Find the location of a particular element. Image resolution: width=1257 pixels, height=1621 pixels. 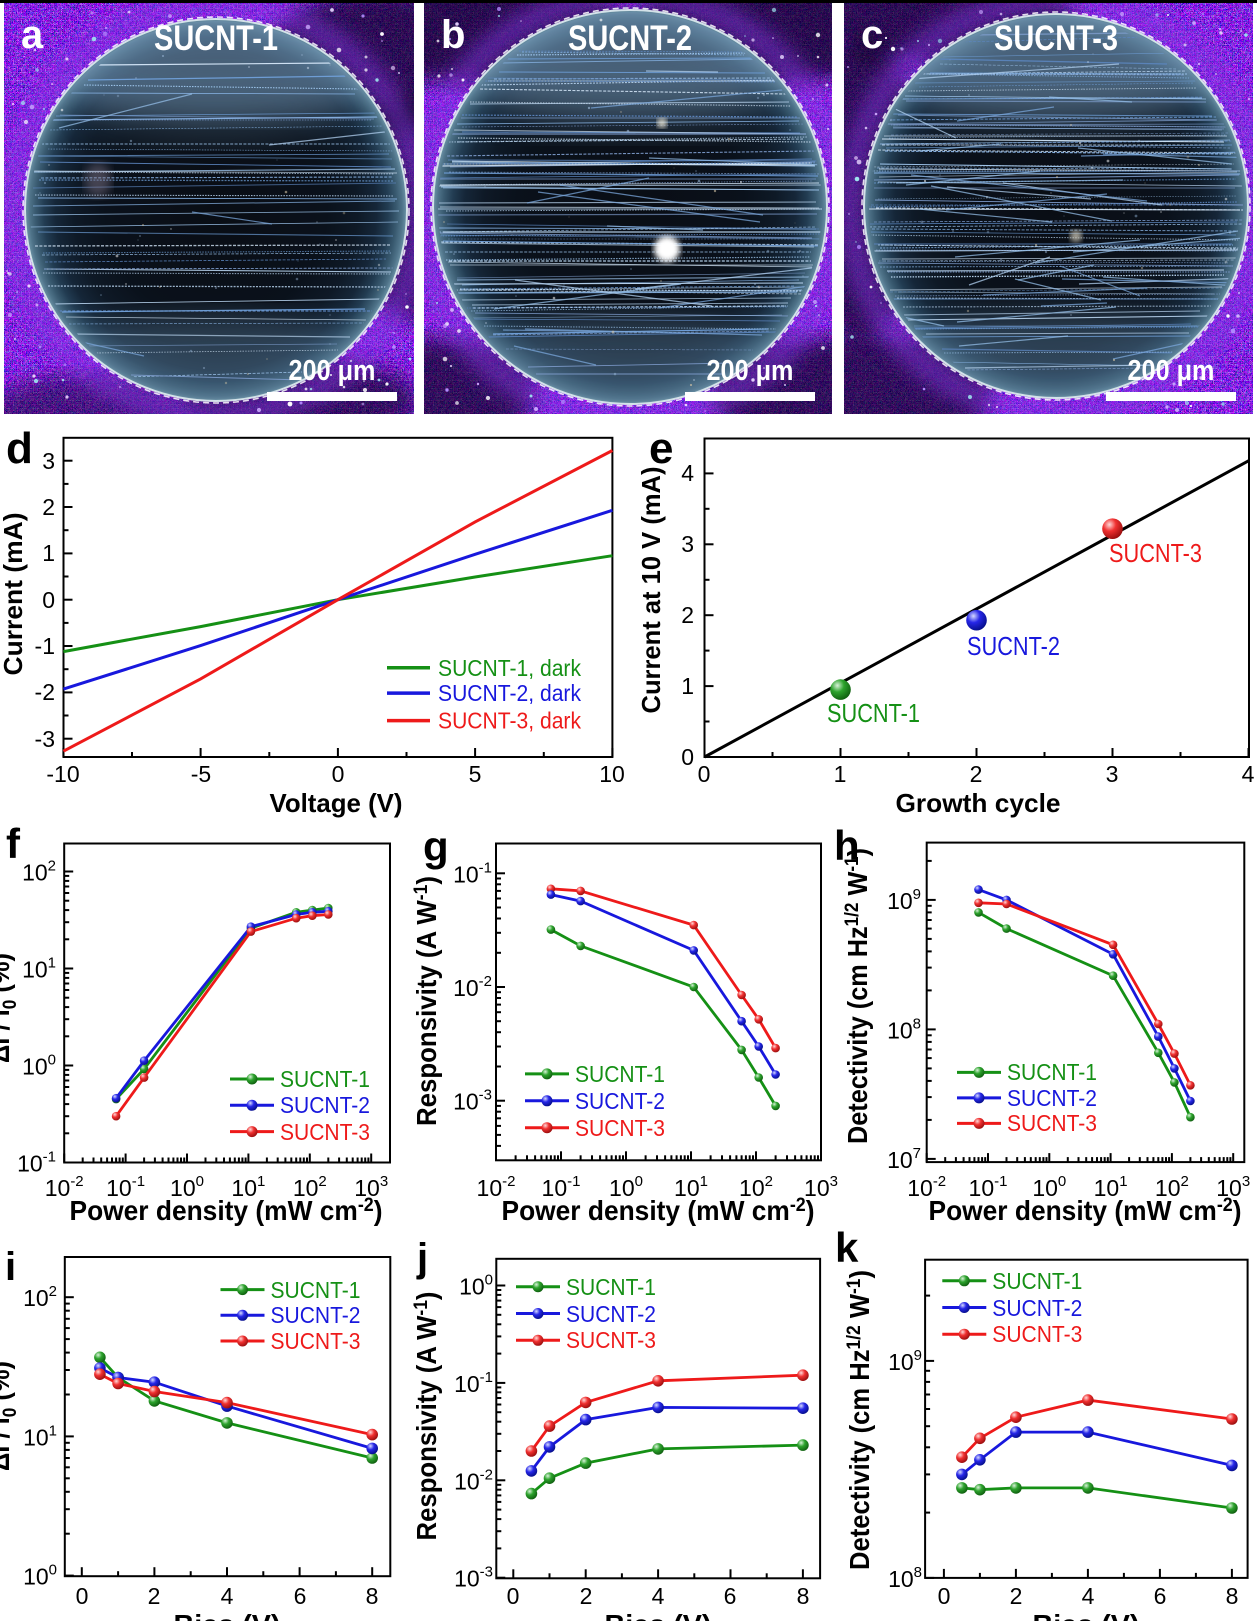

svg-text: e is located at coordinates (661, 448).